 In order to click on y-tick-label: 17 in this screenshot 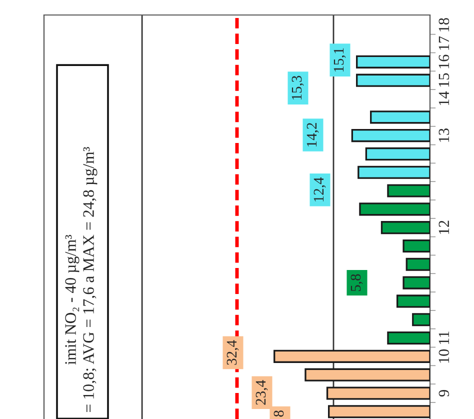, I will do `click(443, 43)`.